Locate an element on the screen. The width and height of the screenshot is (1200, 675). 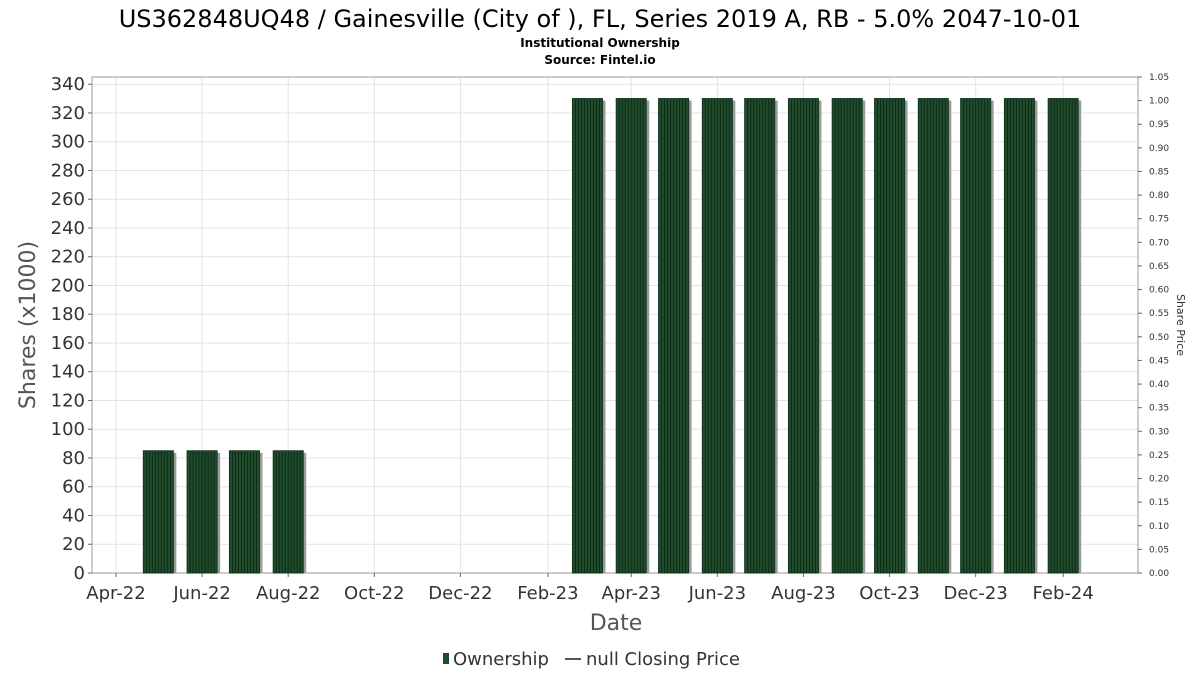
y2-tick-label: 0.95 is located at coordinates (1159, 125).